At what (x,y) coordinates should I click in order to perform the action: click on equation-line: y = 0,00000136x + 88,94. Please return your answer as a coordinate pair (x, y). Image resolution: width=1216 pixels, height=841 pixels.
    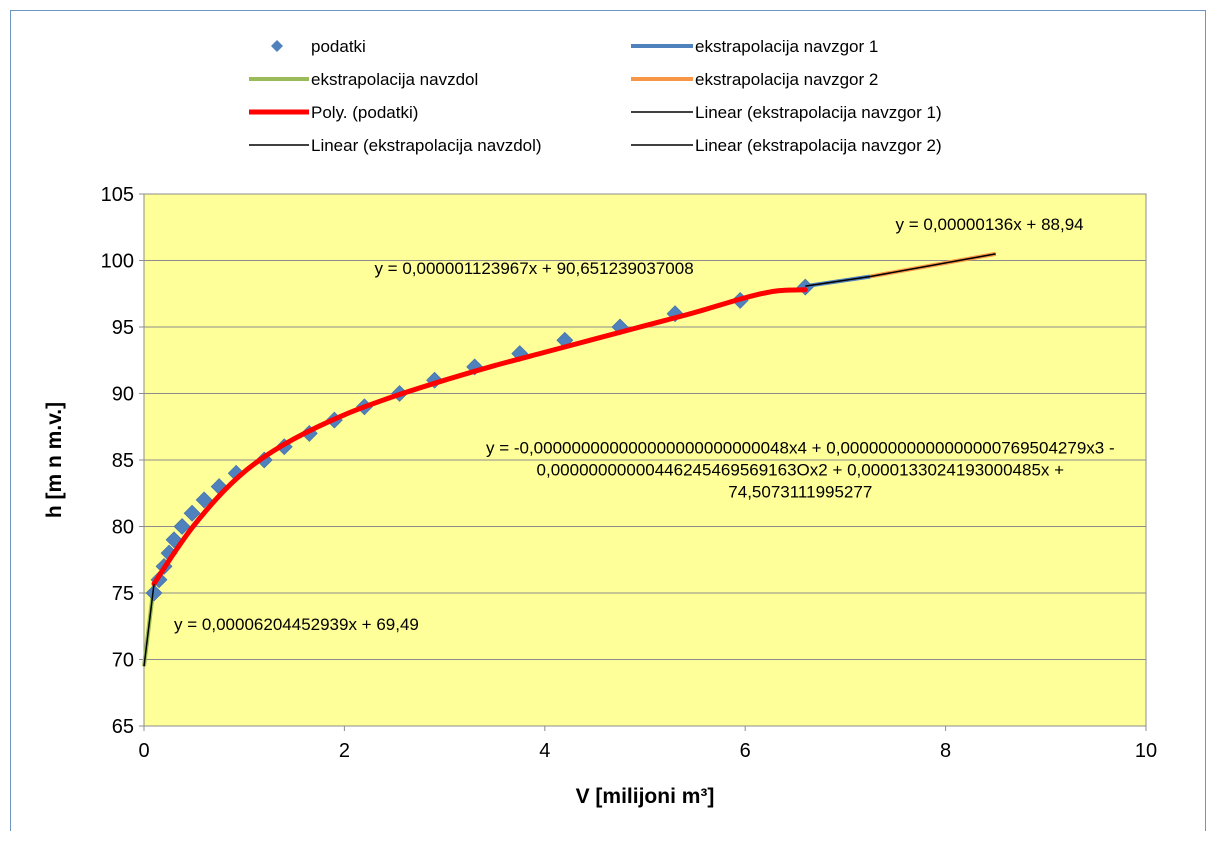
    Looking at the image, I should click on (990, 224).